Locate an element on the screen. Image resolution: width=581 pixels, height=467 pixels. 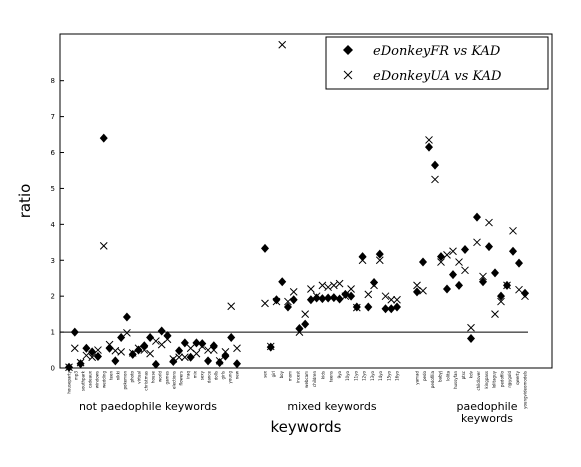
category-label: r@ygold is located at coordinates (509, 379).